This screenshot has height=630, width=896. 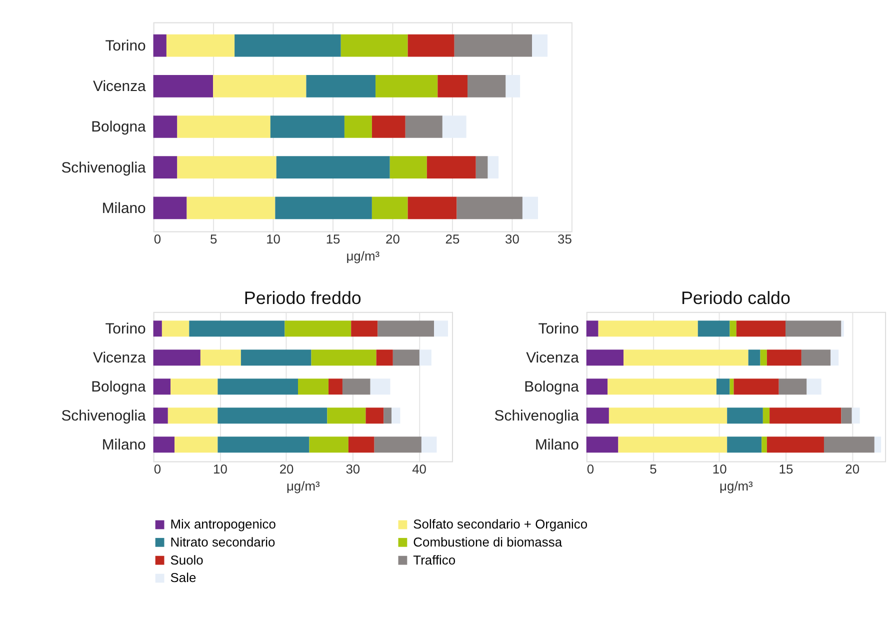 I want to click on legend-label: Combustione di biomassa, so click(x=488, y=542).